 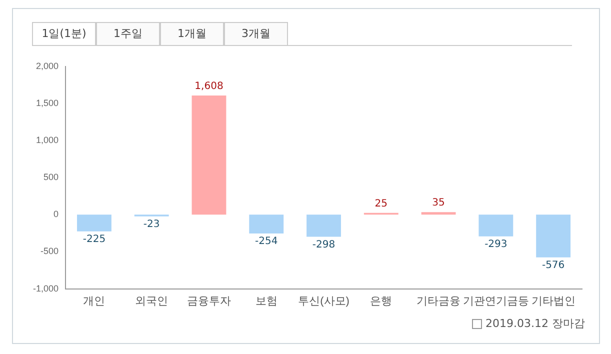 What do you see at coordinates (381, 301) in the screenshot?
I see `x-tick-label: 은행` at bounding box center [381, 301].